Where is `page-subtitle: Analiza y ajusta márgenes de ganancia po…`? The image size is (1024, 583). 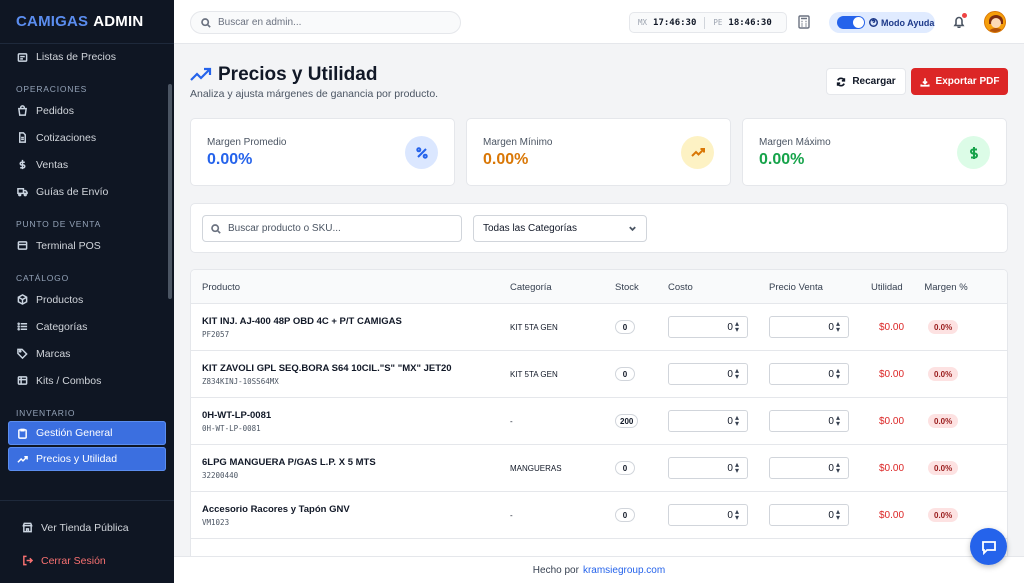 page-subtitle: Analiza y ajusta márgenes de ganancia po… is located at coordinates (314, 94).